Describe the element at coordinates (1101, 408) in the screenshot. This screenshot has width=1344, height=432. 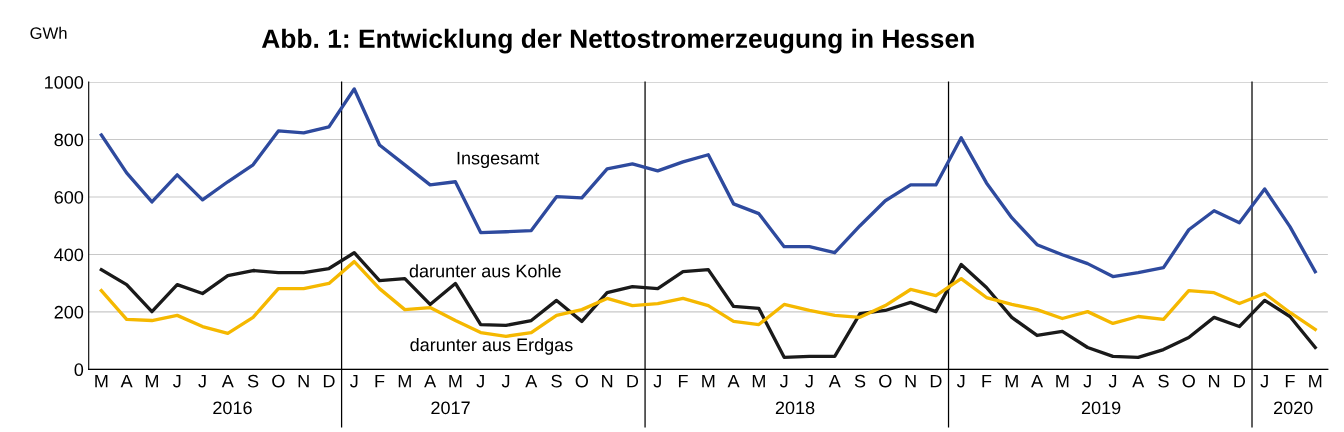
I see `text: 2019` at that location.